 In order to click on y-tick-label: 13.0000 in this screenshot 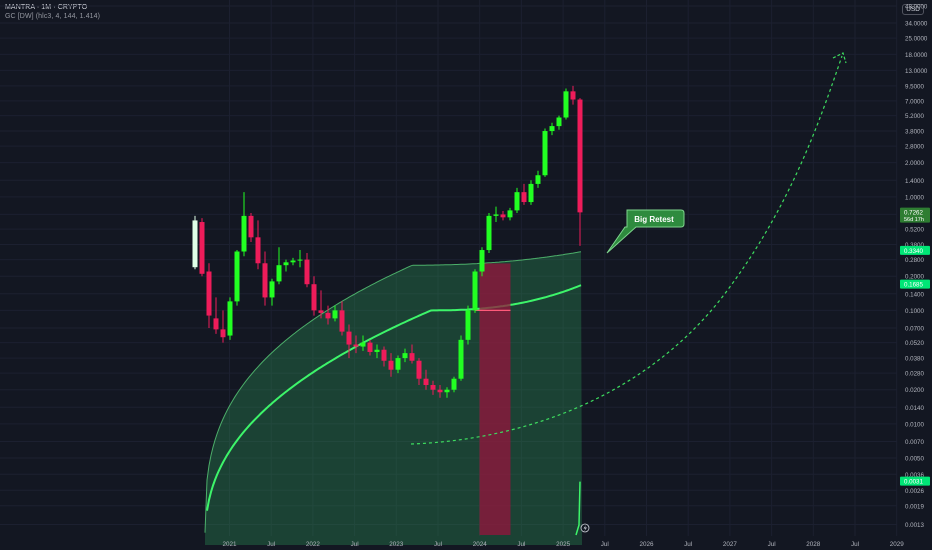, I will do `click(916, 71)`.